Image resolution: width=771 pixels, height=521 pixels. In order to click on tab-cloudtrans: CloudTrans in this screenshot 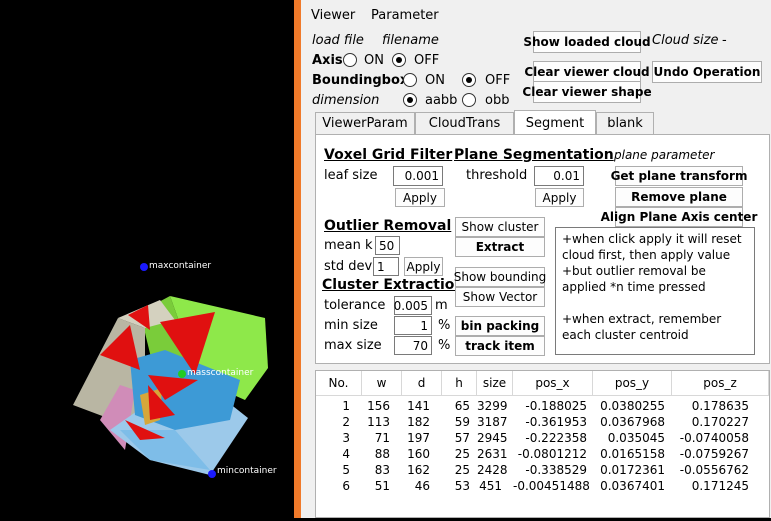, I will do `click(464, 123)`.